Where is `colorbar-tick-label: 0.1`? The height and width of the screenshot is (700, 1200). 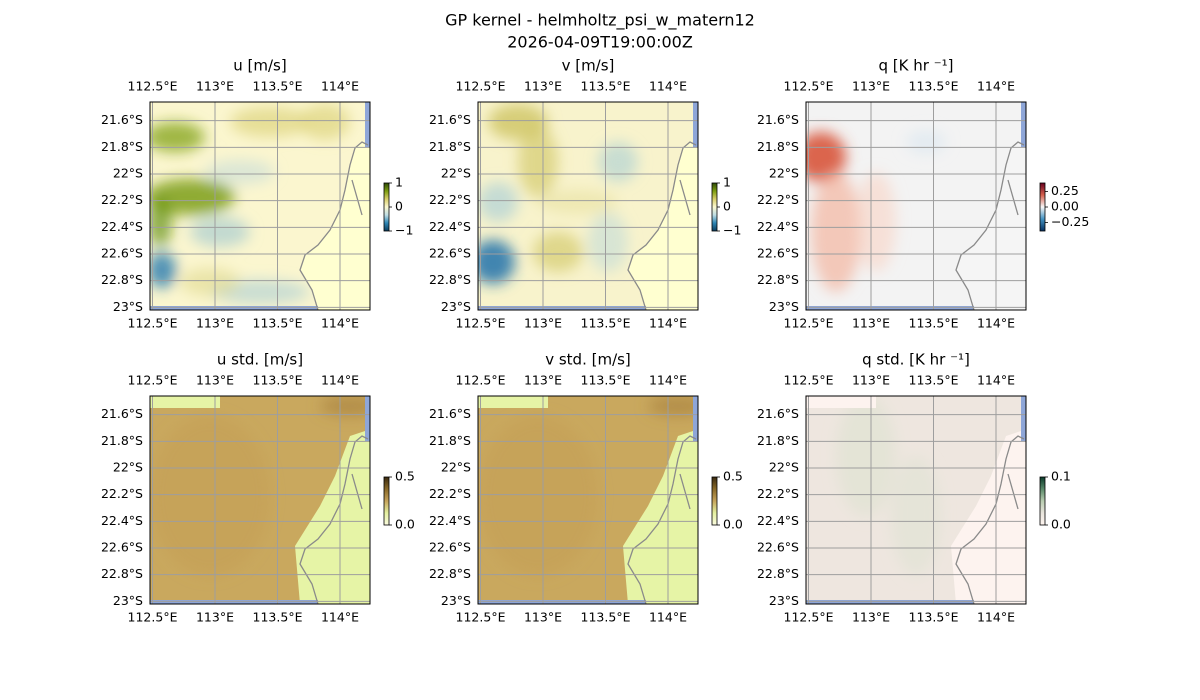
colorbar-tick-label: 0.1 is located at coordinates (1061, 476).